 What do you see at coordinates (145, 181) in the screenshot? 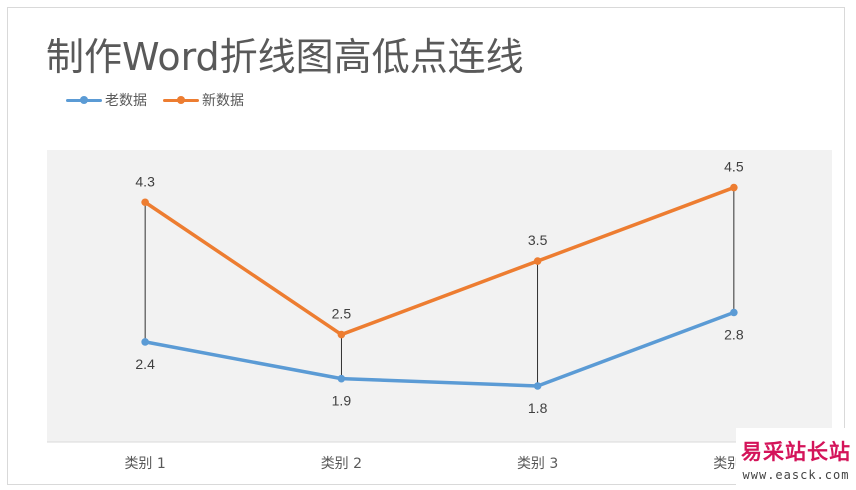
I see `data-label-series-1-point-1: 4.3` at bounding box center [145, 181].